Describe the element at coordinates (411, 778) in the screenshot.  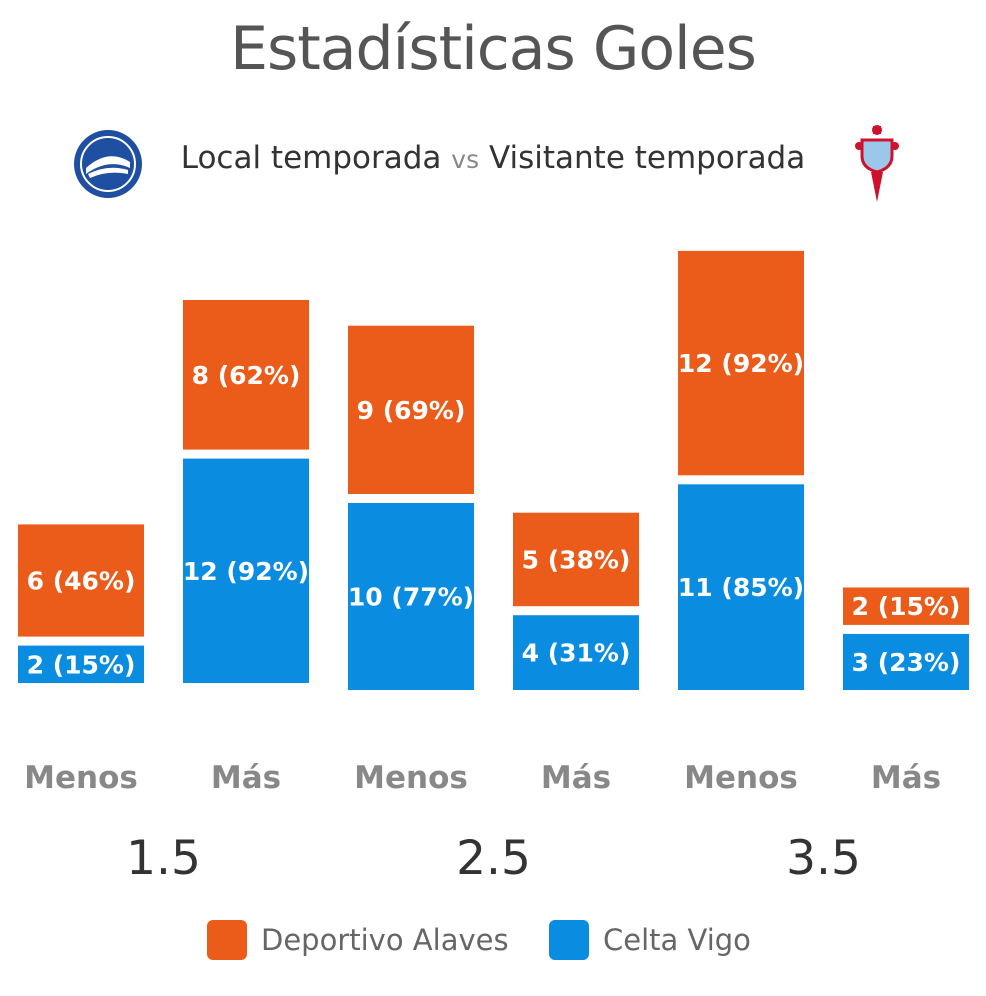
I see `category-label-2: Menos` at that location.